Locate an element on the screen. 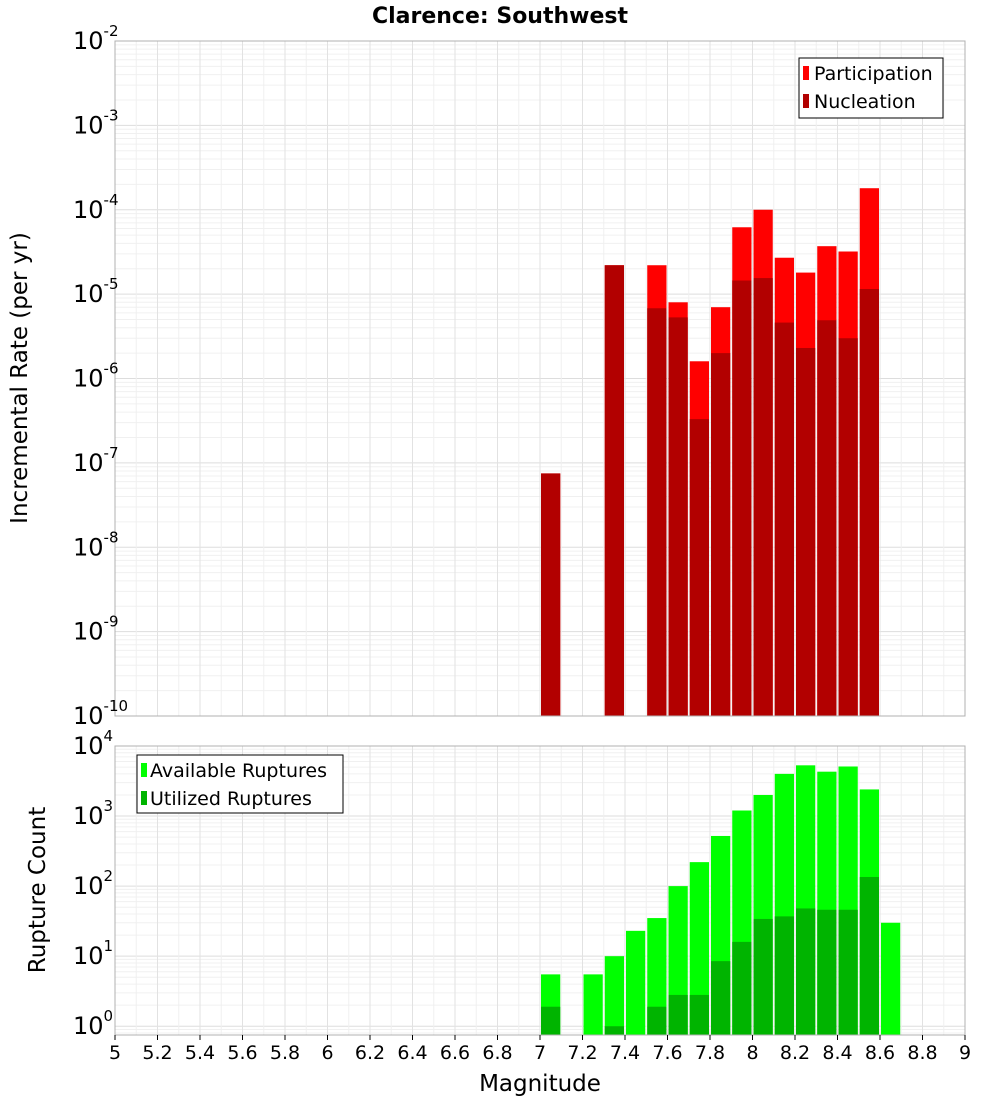 This screenshot has width=1000, height=1100. x-tick-label: 5.4 is located at coordinates (200, 1053).